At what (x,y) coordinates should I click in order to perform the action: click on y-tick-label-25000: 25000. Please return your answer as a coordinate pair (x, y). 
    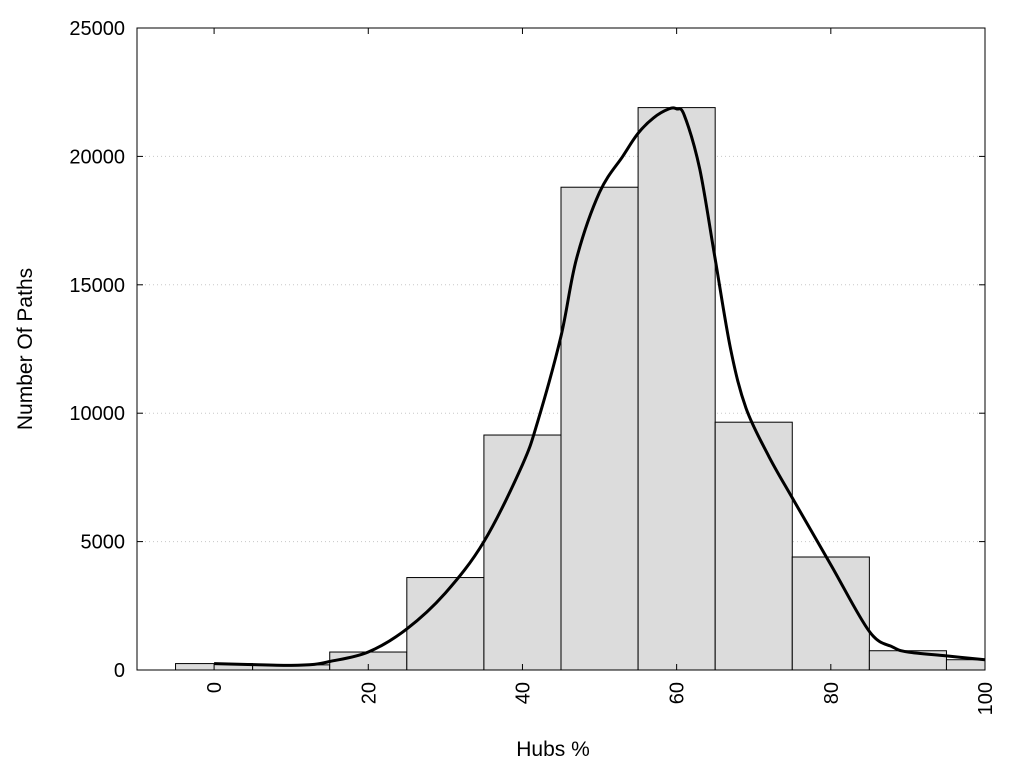
    Looking at the image, I should click on (97, 29).